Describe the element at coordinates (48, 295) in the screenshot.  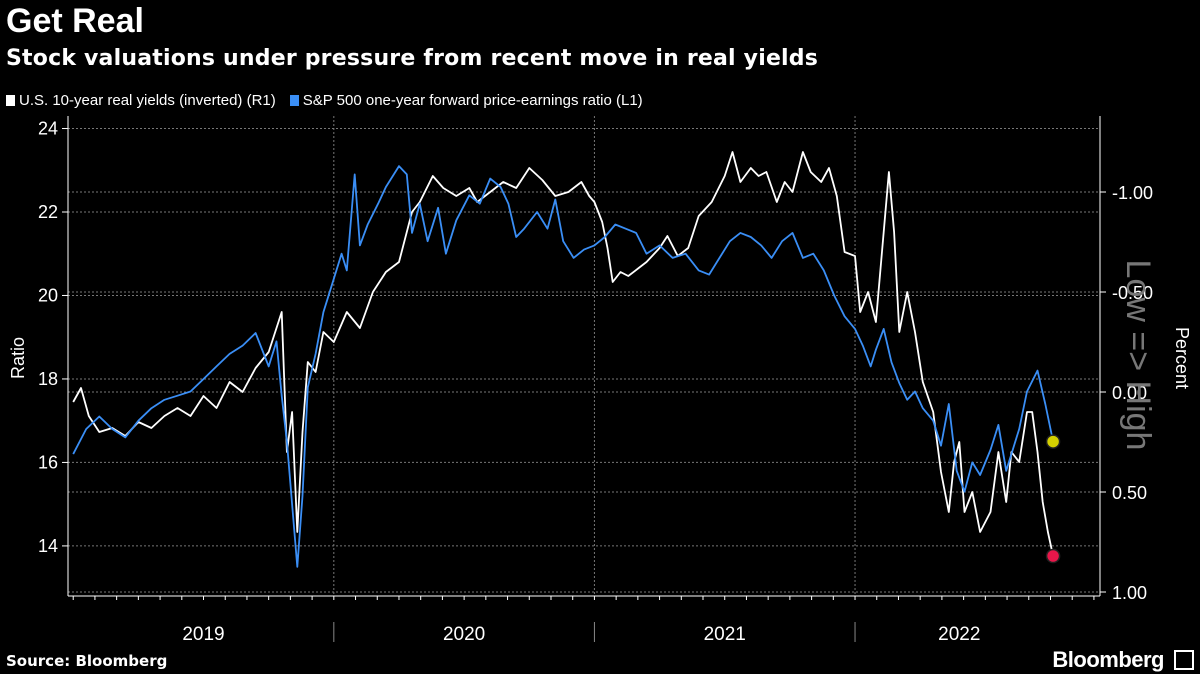
I see `left-tick-label: 20` at that location.